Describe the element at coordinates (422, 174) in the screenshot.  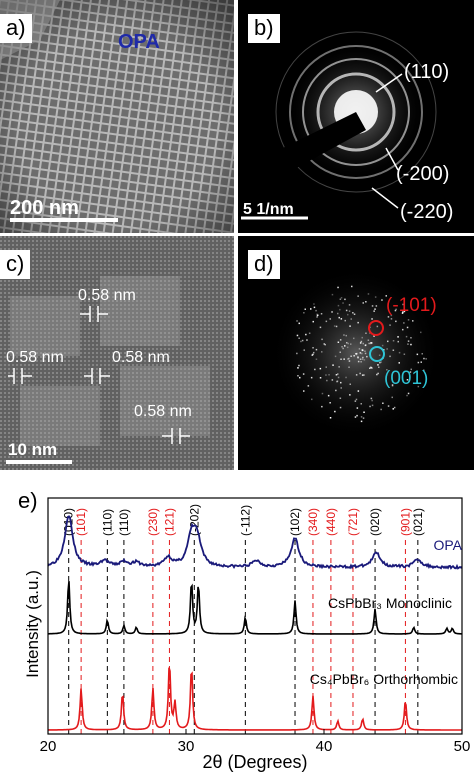
I see `ring-label: (-200)` at that location.